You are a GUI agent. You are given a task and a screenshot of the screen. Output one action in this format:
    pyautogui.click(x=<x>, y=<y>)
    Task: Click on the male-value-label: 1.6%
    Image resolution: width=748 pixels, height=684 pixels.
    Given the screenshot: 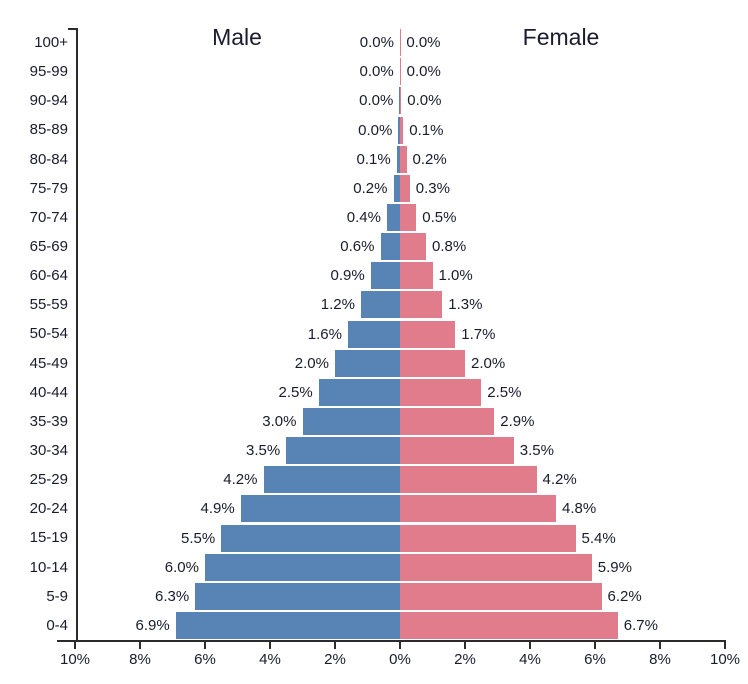 What is the action you would take?
    pyautogui.click(x=324, y=334)
    